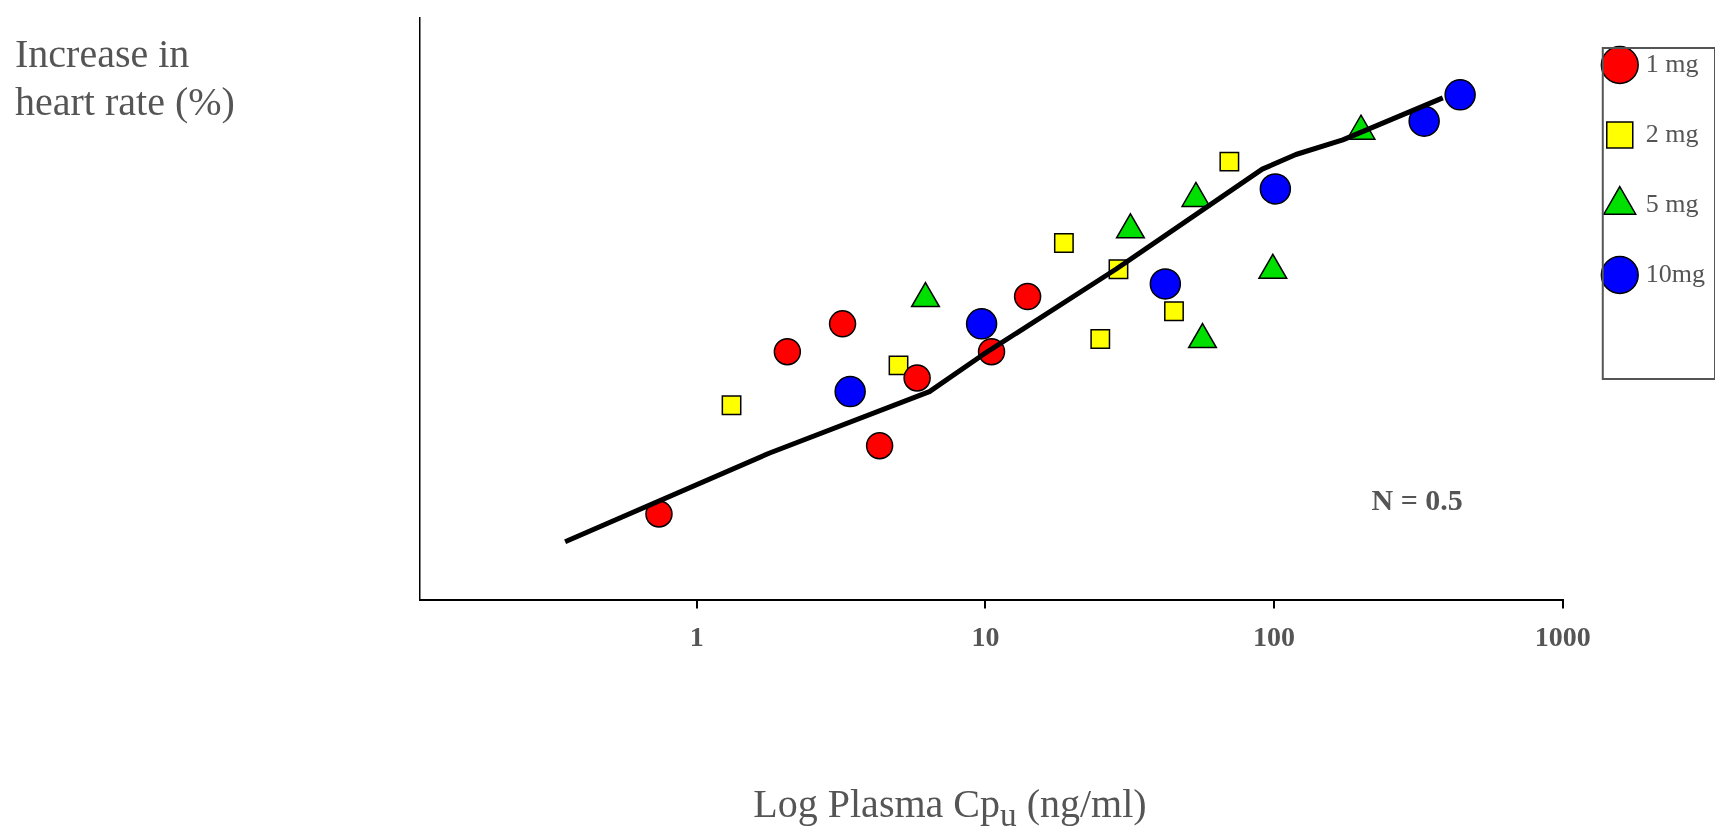 The width and height of the screenshot is (1715, 832). What do you see at coordinates (985, 637) in the screenshot?
I see `x-tick-label: 10` at bounding box center [985, 637].